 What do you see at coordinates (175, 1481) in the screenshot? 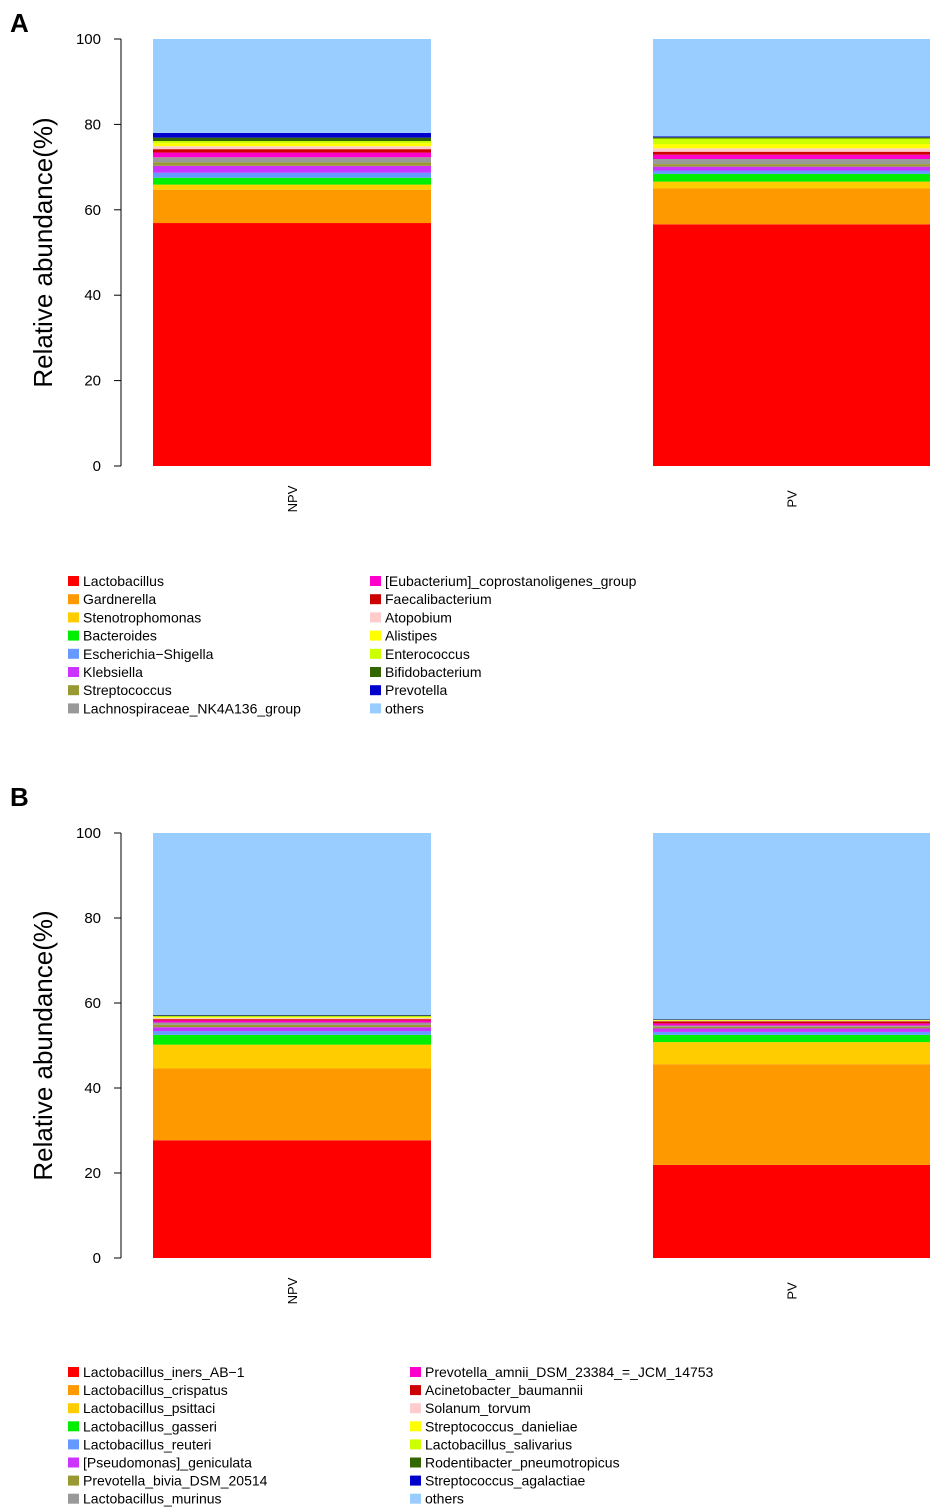
I see `legend-label: Prevotella_bivia_DSM_20514` at bounding box center [175, 1481].